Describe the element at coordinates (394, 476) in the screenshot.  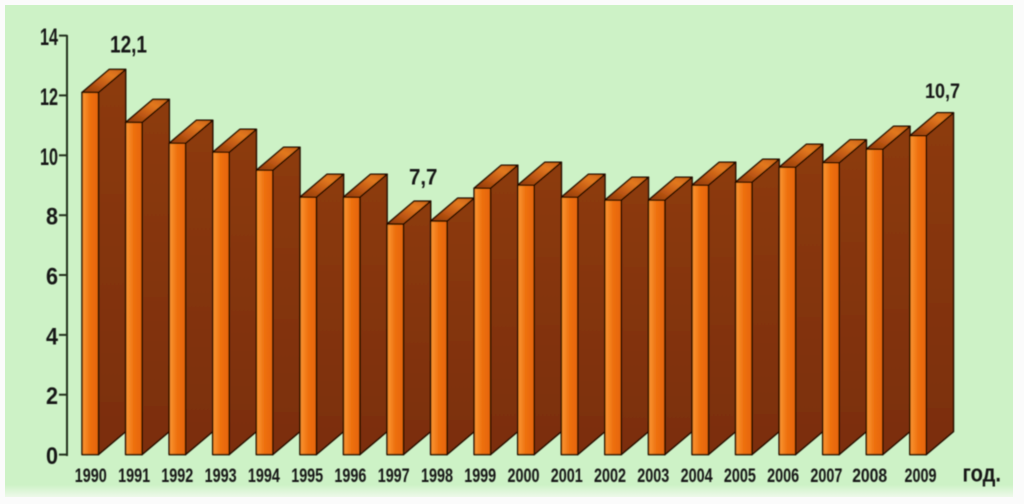
I see `svg-text: 1997` at that location.